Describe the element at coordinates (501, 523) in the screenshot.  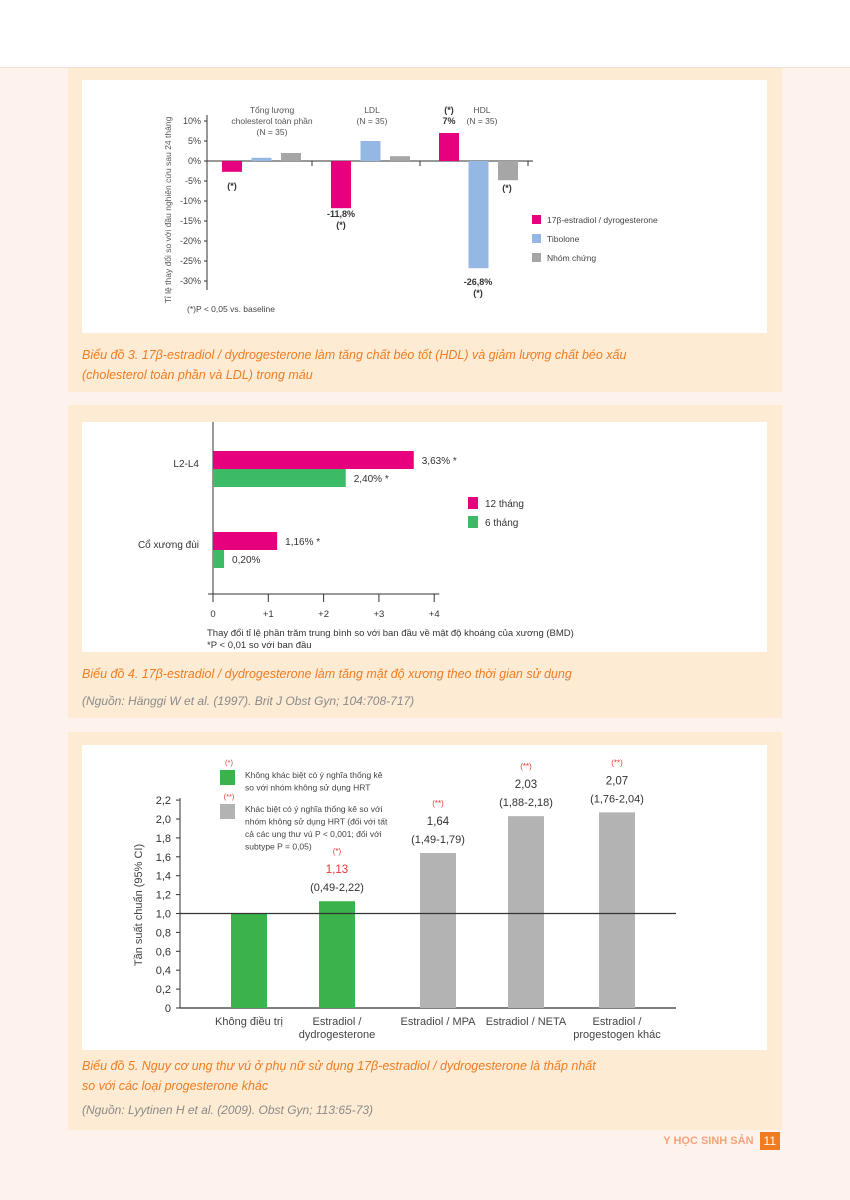
I see `legend-label: 6 tháng` at that location.